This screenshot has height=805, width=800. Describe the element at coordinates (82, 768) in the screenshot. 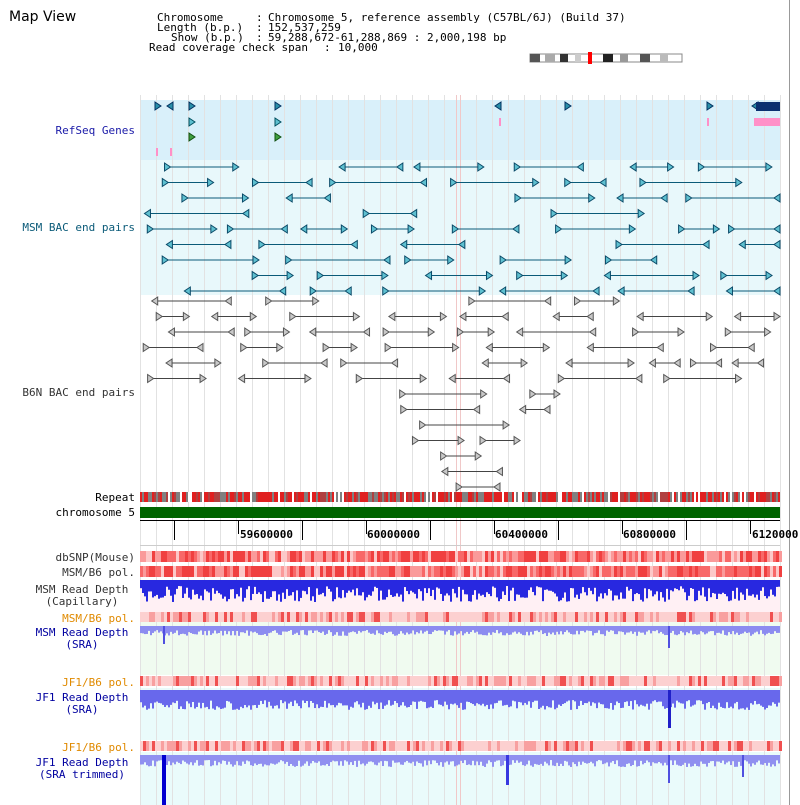

I see `jf1-depth-trimmed-label: JF1 Read Depth (SRA trimmed)` at that location.